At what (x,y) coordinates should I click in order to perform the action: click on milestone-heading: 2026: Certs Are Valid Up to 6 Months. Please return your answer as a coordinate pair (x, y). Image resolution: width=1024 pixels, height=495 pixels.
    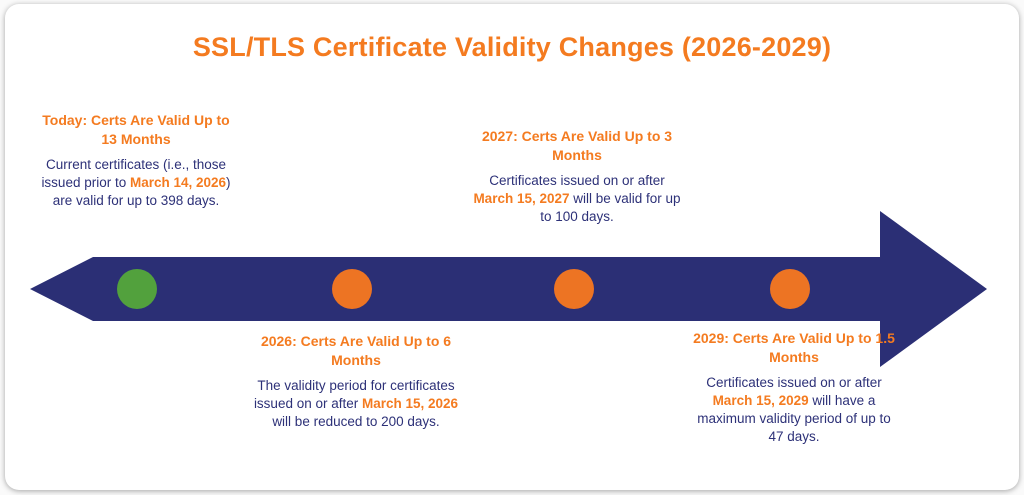
    Looking at the image, I should click on (356, 350).